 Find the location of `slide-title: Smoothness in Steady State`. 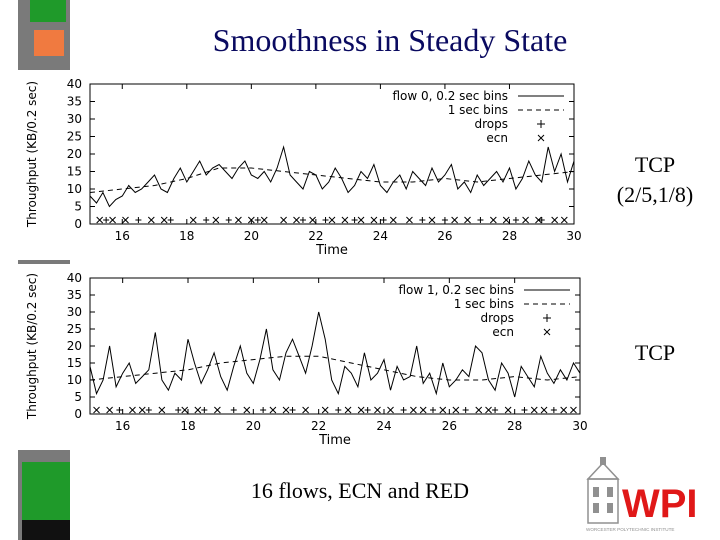

slide-title: Smoothness in Steady State is located at coordinates (390, 40).